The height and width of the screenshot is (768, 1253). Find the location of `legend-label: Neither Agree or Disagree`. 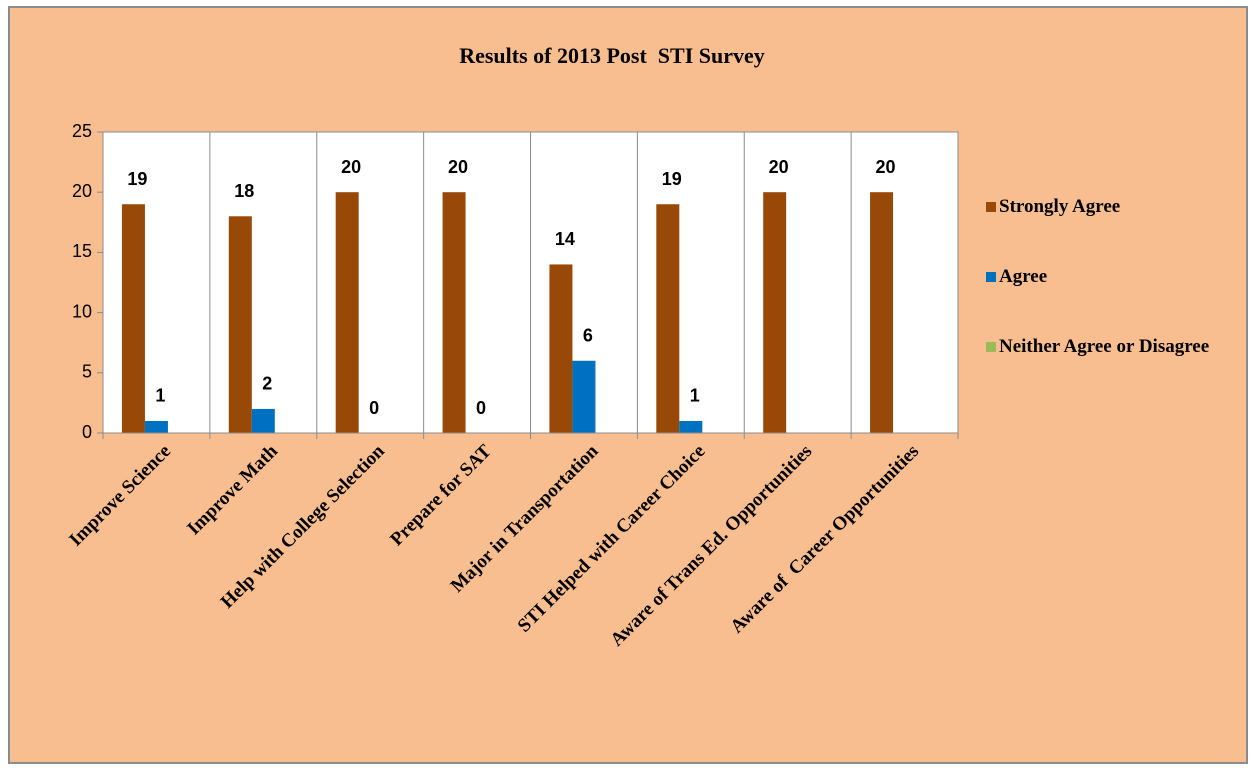

legend-label: Neither Agree or Disagree is located at coordinates (1104, 346).